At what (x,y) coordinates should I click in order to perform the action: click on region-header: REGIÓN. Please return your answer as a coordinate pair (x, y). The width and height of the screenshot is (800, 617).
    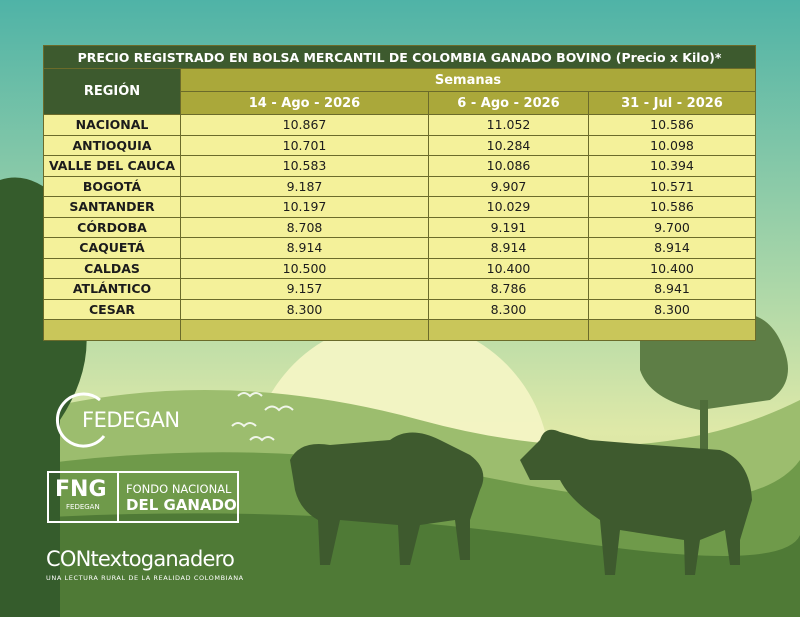
    Looking at the image, I should click on (112, 91).